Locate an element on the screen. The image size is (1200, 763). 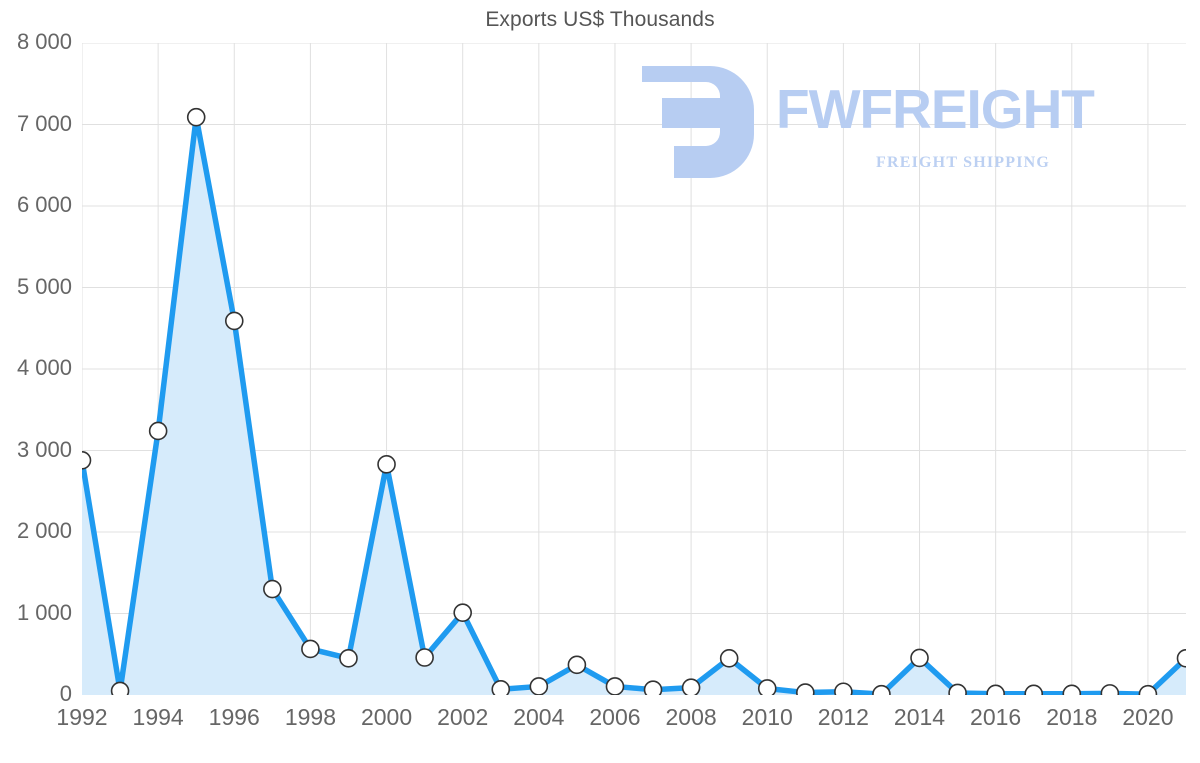
x-axis-tick-label: 2020 is located at coordinates (1148, 717).